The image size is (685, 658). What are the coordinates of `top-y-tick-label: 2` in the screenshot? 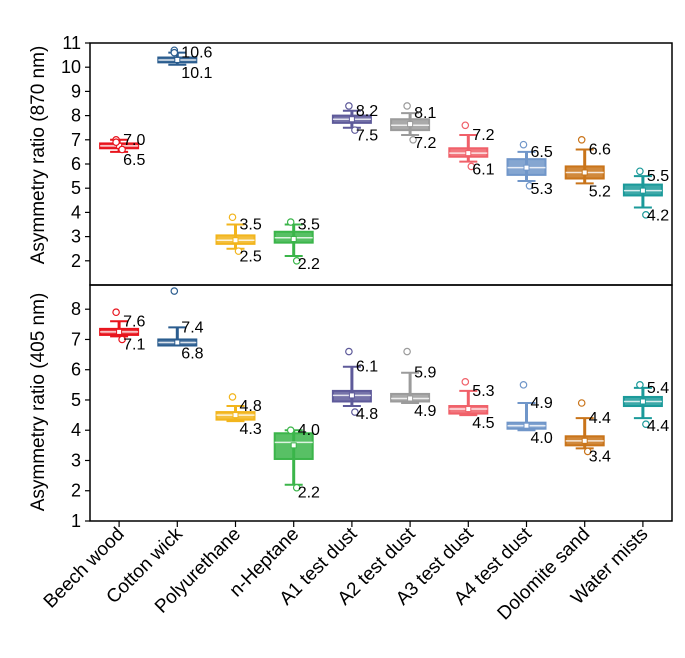 It's located at (76, 261).